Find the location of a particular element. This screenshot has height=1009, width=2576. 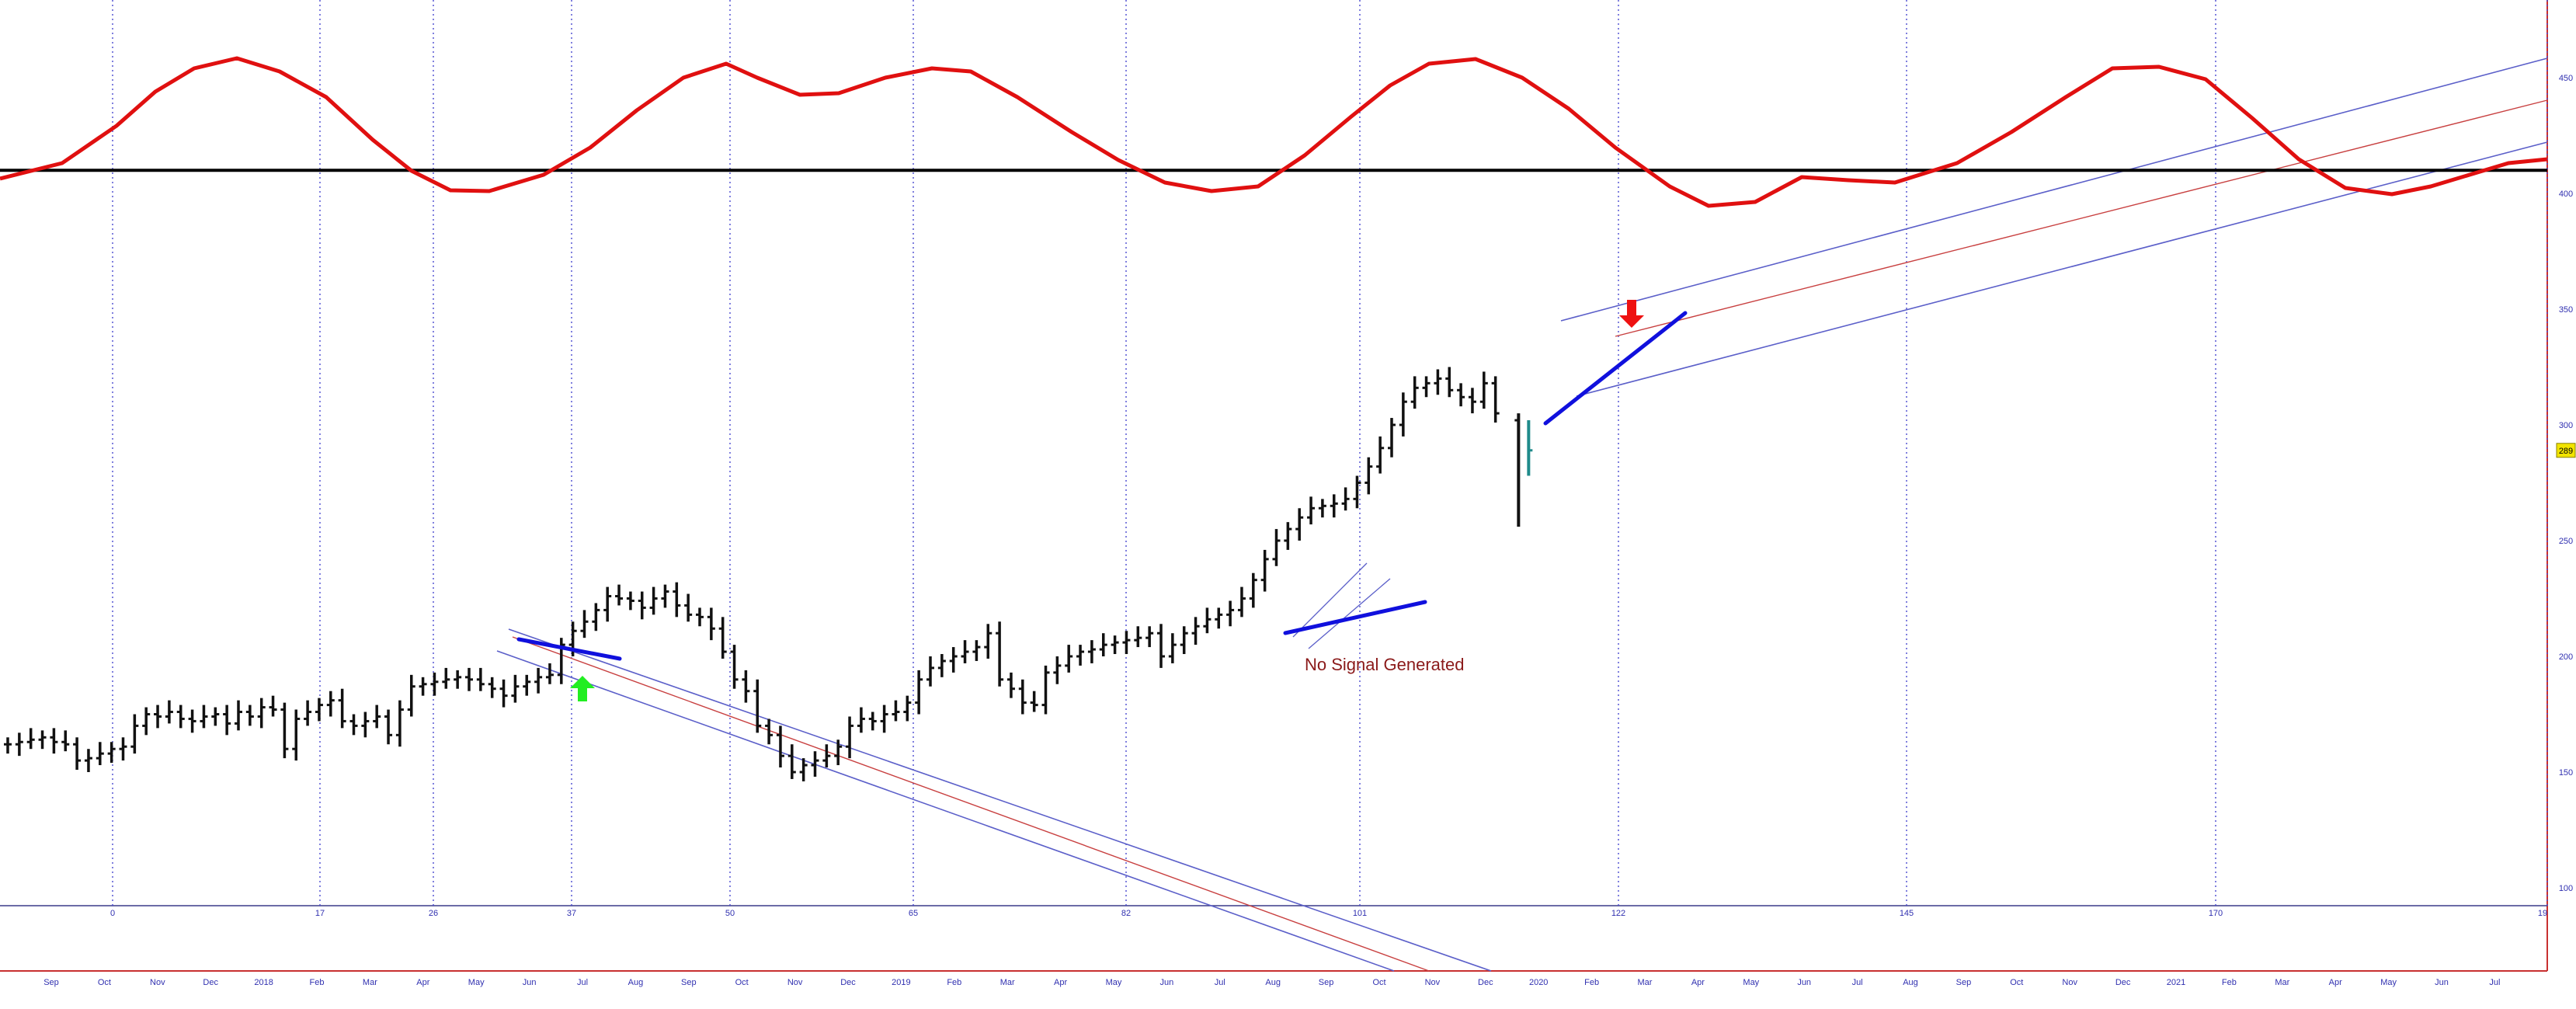

price-tick-label: 200 is located at coordinates (2566, 657).